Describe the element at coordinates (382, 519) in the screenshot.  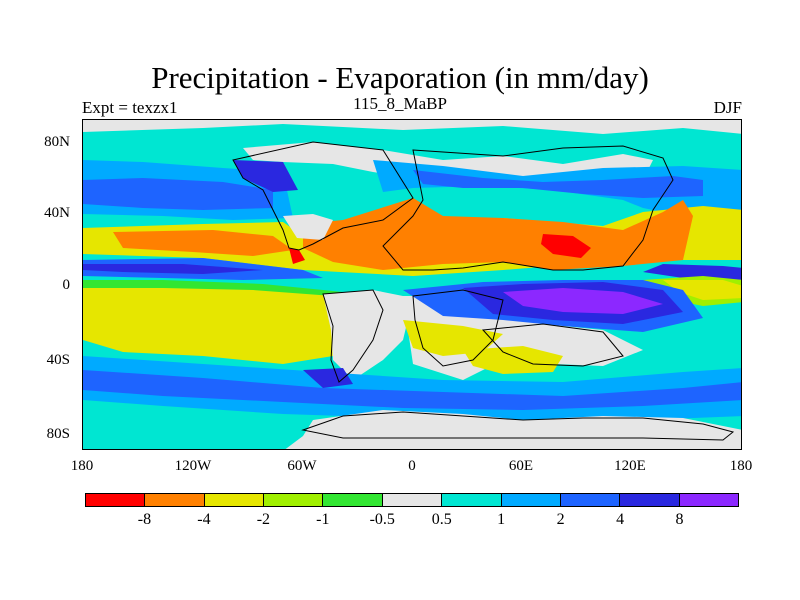
I see `colorbar-label: -0.5` at that location.